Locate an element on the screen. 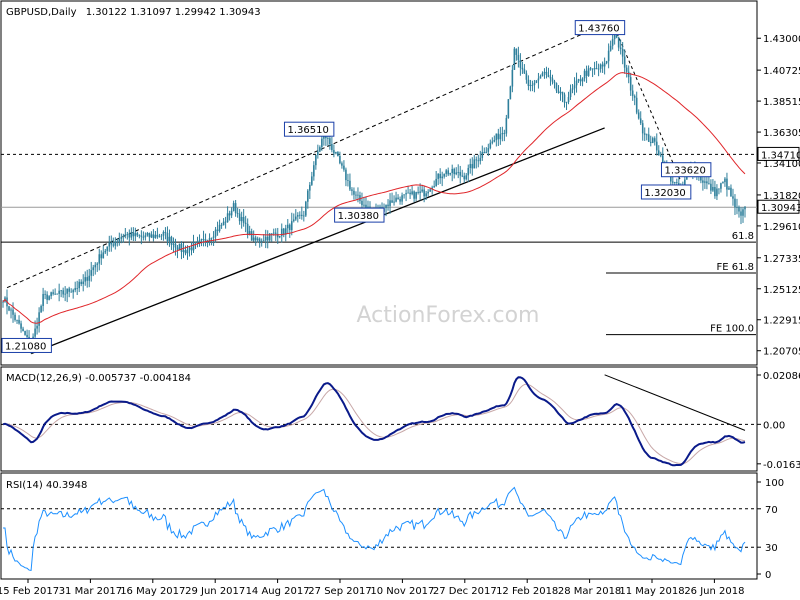  x-axis-label: 28 Mar 2018 is located at coordinates (589, 591).